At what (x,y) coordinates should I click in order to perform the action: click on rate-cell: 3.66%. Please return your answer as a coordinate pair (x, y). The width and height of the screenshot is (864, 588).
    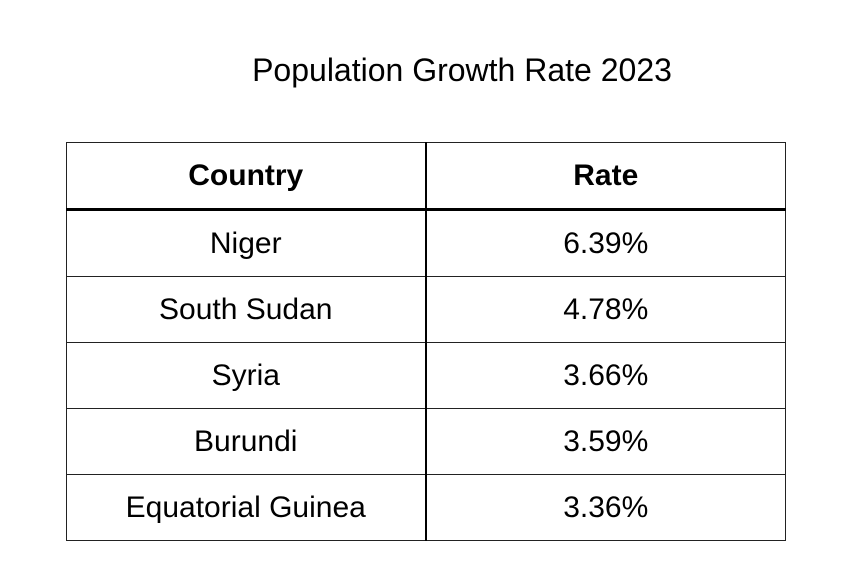
    Looking at the image, I should click on (605, 375).